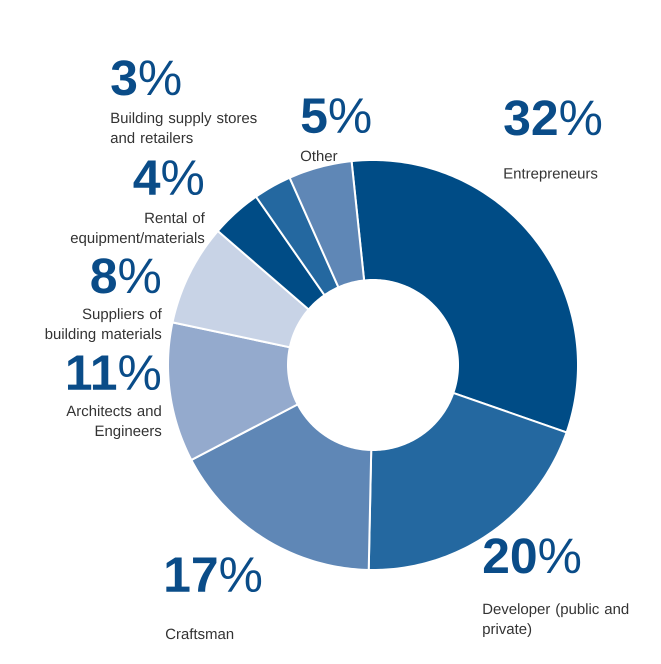 Image resolution: width=661 pixels, height=664 pixels. I want to click on data-label: 32%, so click(553, 118).